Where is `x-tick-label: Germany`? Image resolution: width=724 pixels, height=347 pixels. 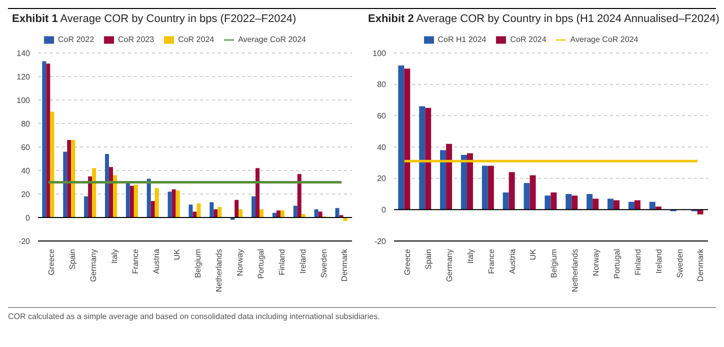
x-tick-label: Germany is located at coordinates (449, 265).